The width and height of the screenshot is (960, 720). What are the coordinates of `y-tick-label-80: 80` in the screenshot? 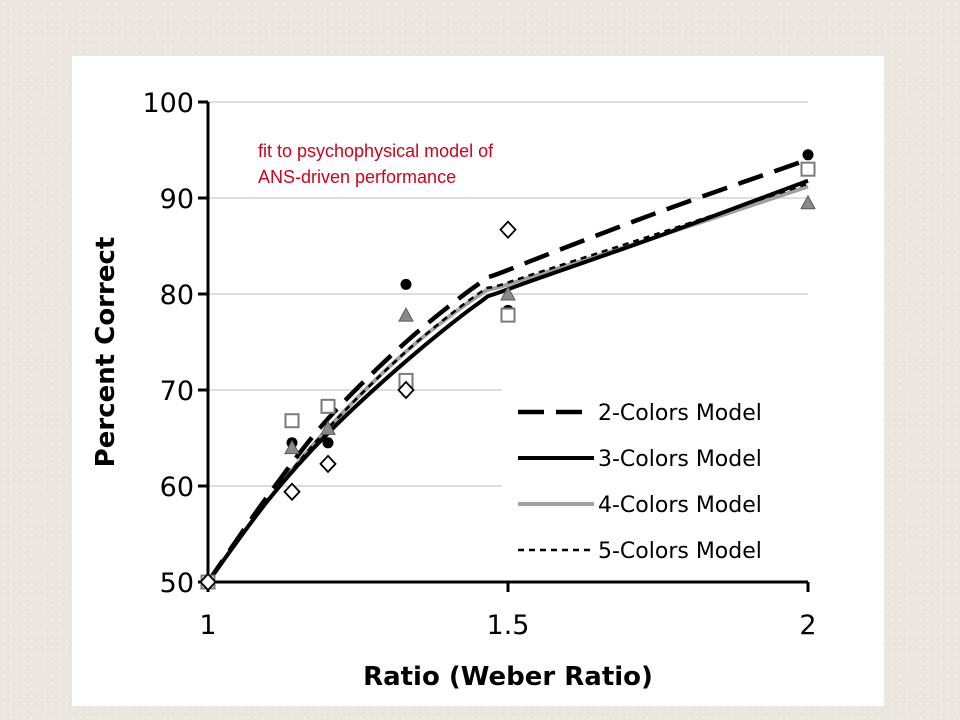 It's located at (177, 295).